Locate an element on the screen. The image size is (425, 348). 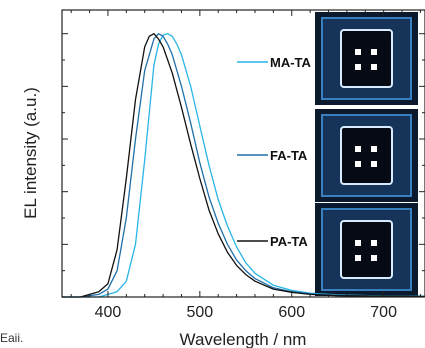
legend: MA-TA FA-TA PA-TA is located at coordinates (274, 152).